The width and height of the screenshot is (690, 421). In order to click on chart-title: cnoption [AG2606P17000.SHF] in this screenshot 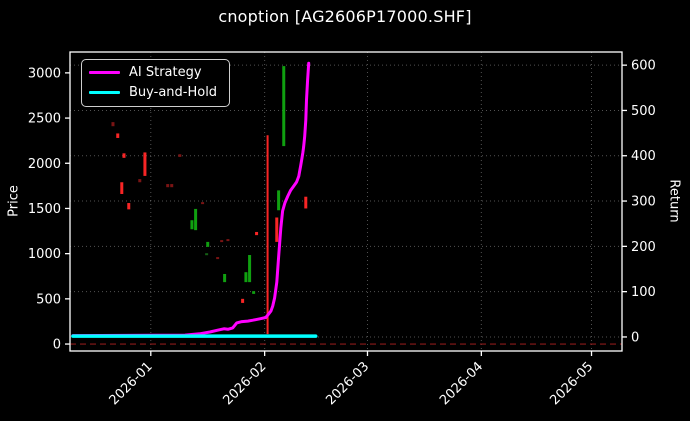, I will do `click(345, 16)`.